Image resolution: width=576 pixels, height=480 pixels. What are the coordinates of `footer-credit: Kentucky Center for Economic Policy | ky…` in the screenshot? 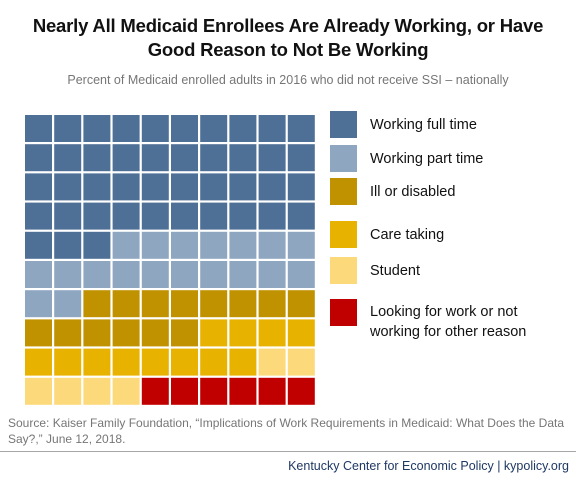 It's located at (428, 466).